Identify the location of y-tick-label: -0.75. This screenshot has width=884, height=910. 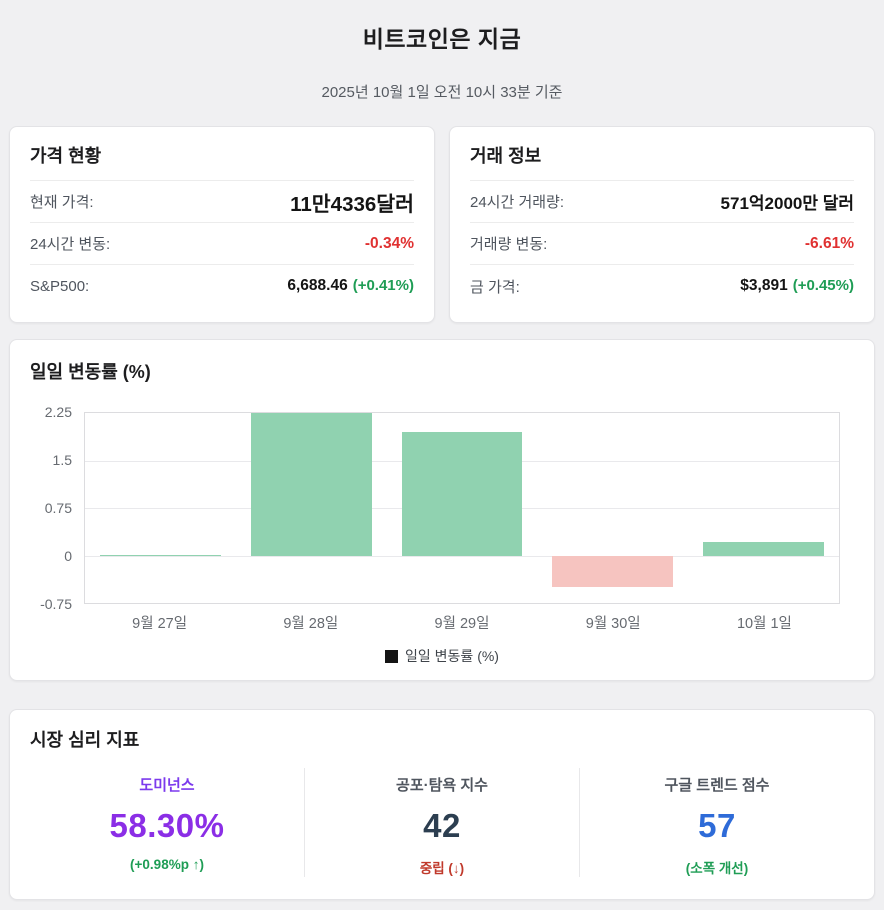
(56, 604).